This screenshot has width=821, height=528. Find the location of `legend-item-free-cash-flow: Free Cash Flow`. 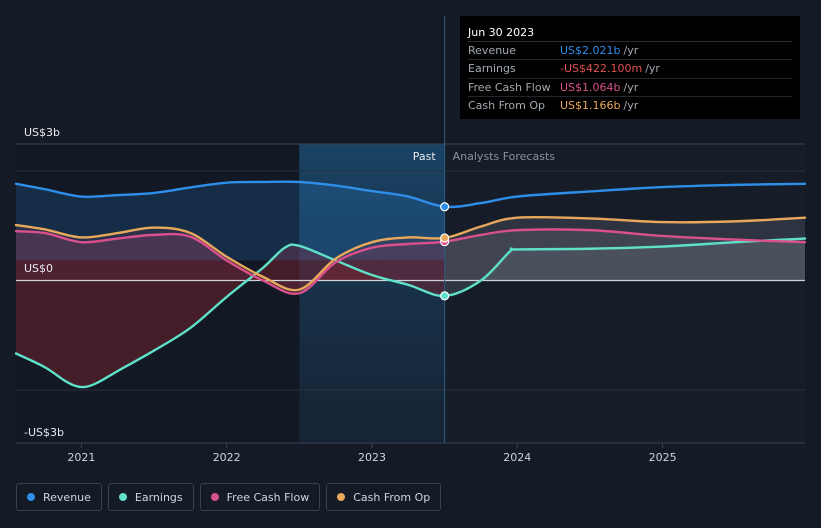

legend-item-free-cash-flow: Free Cash Flow is located at coordinates (260, 497).